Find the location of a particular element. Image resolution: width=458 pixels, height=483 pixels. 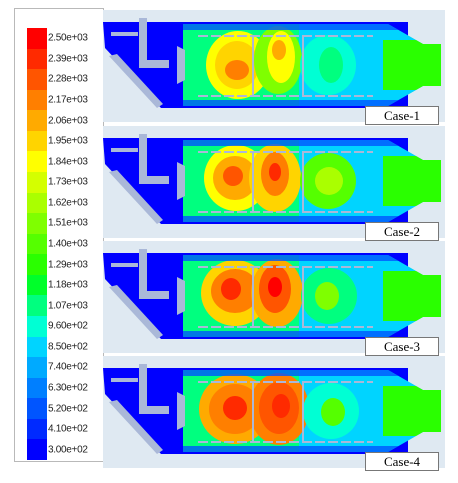

legend-tick-label: 2.06e+03 is located at coordinates (68, 121).